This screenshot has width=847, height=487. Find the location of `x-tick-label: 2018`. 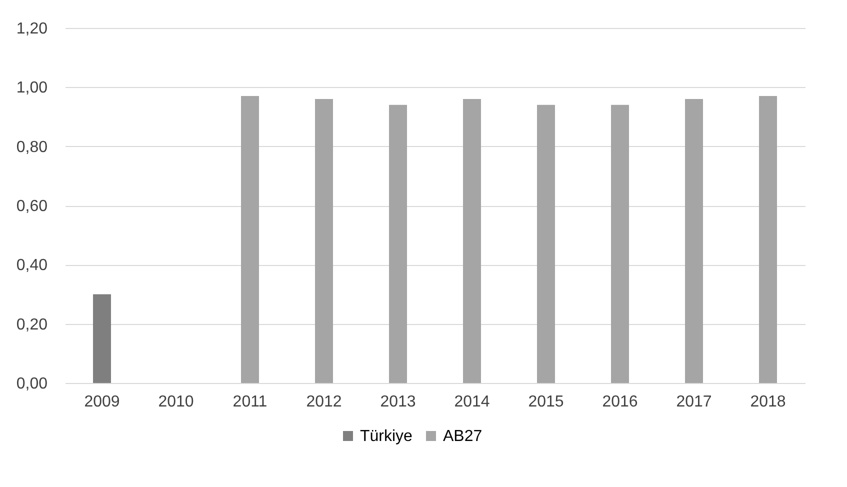

x-tick-label: 2018 is located at coordinates (768, 402).